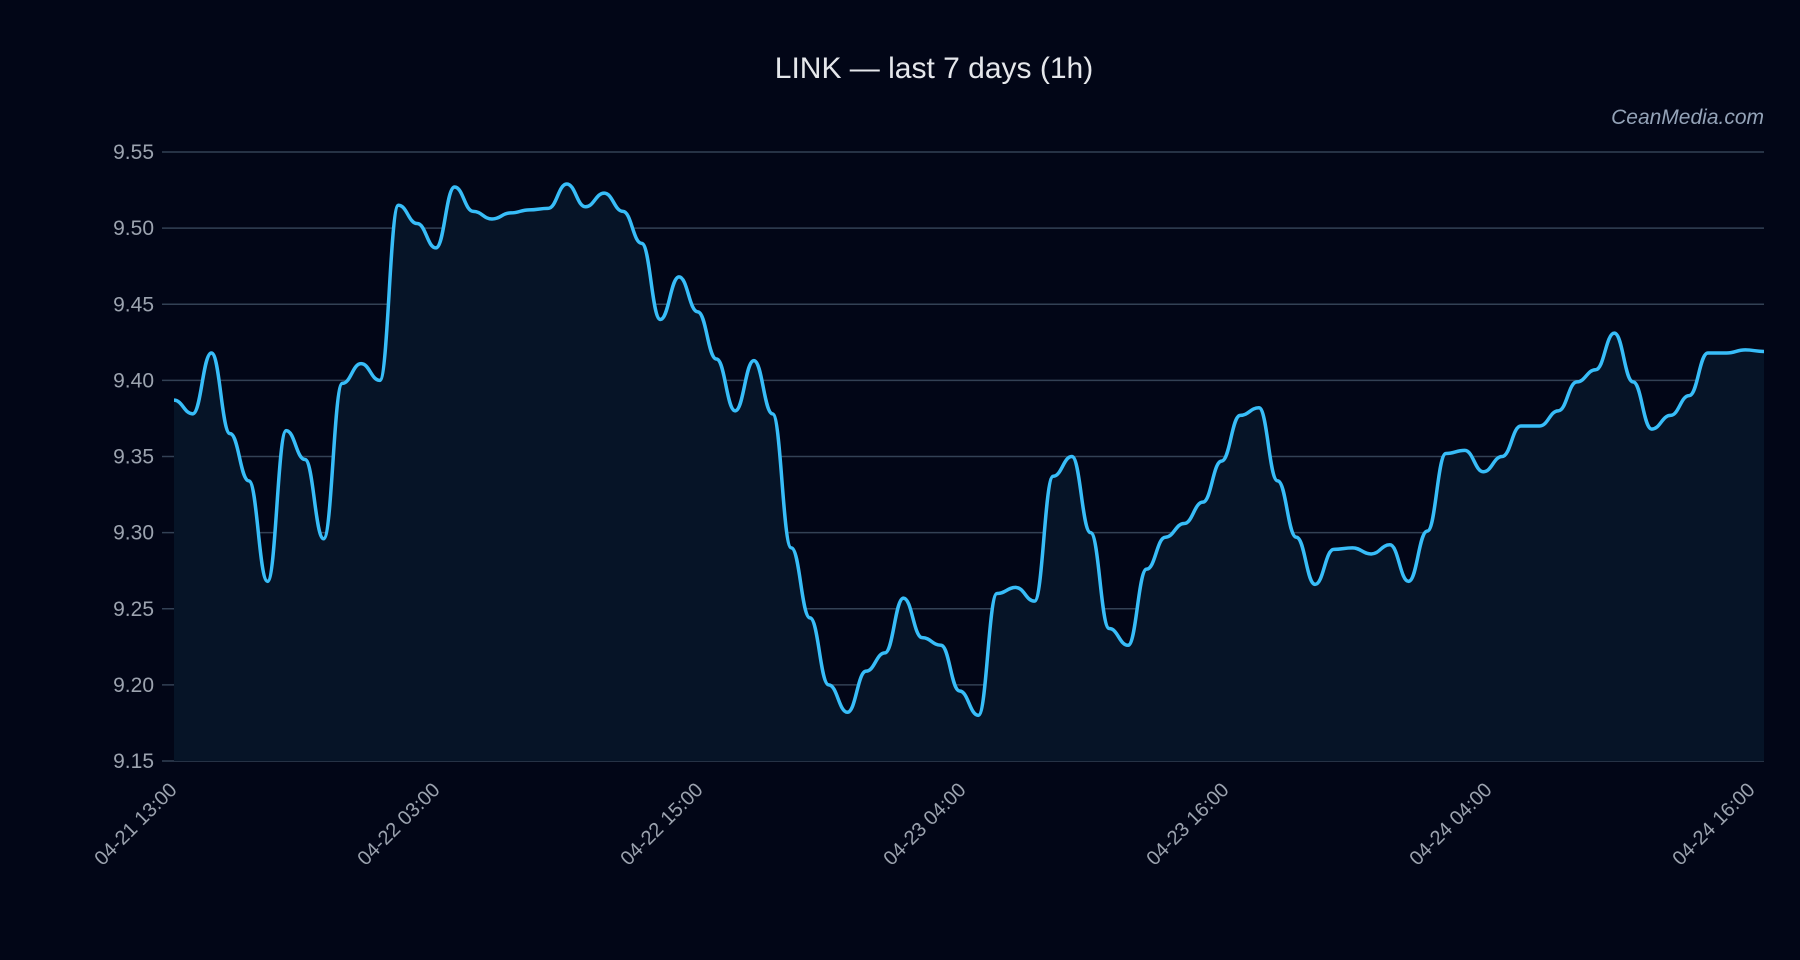 This screenshot has width=1800, height=960. I want to click on y-tick-label: 9.50, so click(133, 228).